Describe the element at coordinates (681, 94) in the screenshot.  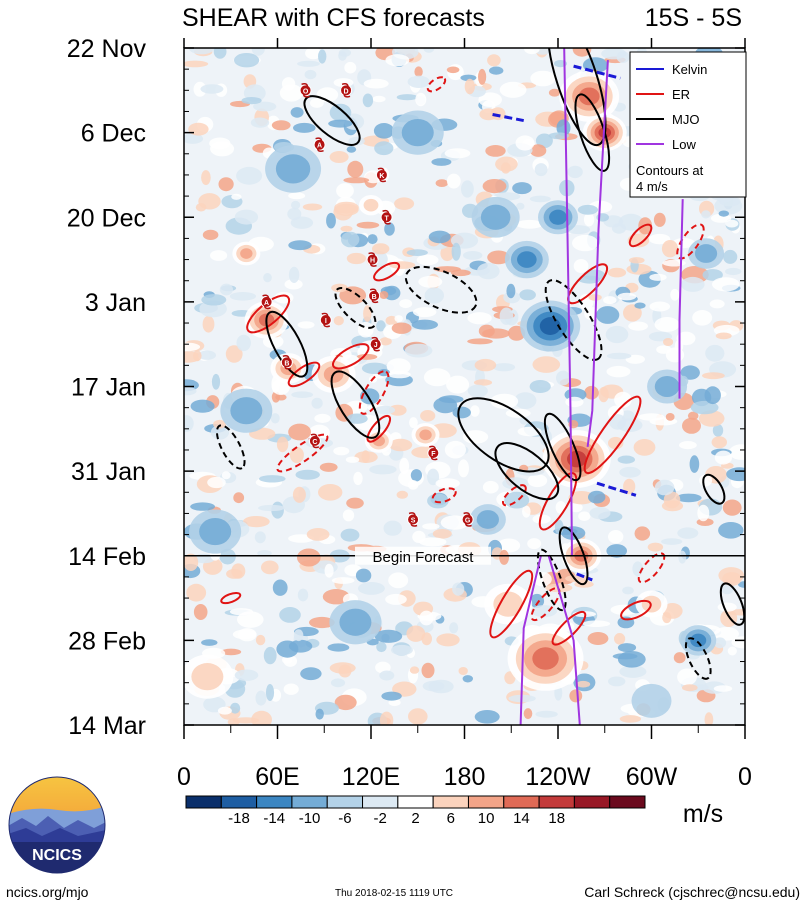
I see `legend-label: ER` at that location.